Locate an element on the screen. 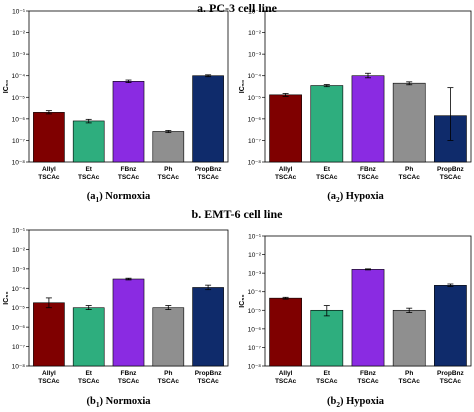 Image resolution: width=474 pixels, height=412 pixels. caption-b1: (b1) Normoxia is located at coordinates (118, 402).